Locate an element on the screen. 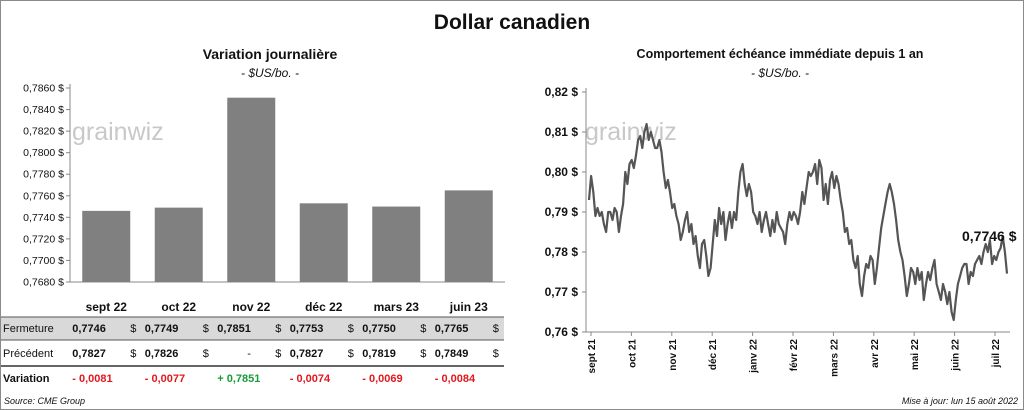  bar-y-tick-label: 0,7740 $ is located at coordinates (43, 218).